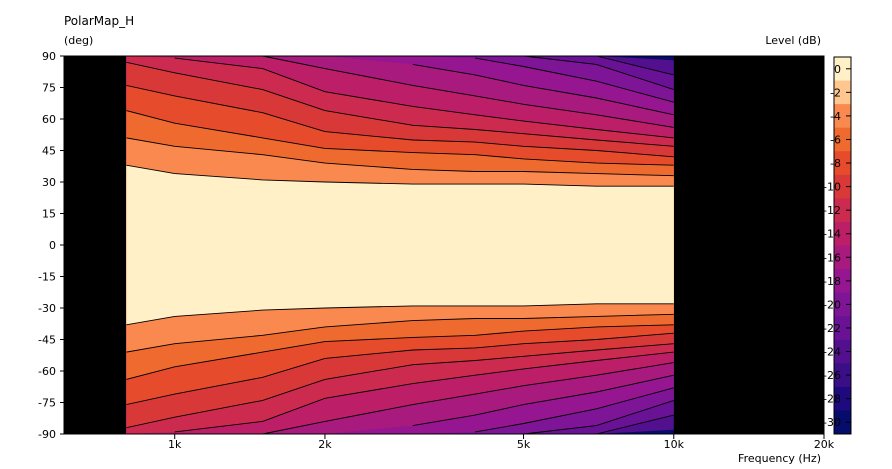  I want to click on x-tick-label: 10k, so click(674, 444).